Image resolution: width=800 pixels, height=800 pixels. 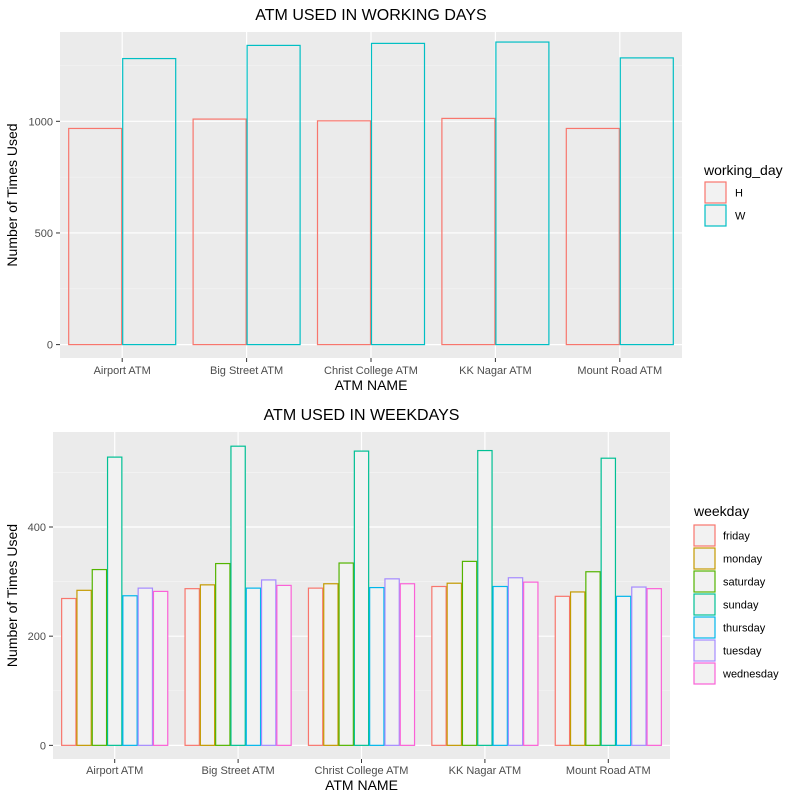 What do you see at coordinates (744, 629) in the screenshot?
I see `legend-label-thursday: thursday` at bounding box center [744, 629].